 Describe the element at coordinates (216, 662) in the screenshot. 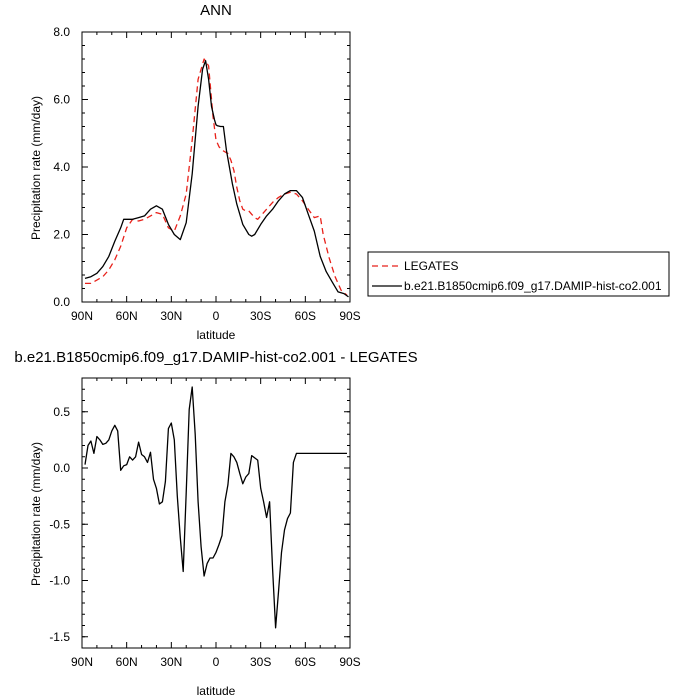

I see `bottom-xtick-label: 0` at that location.